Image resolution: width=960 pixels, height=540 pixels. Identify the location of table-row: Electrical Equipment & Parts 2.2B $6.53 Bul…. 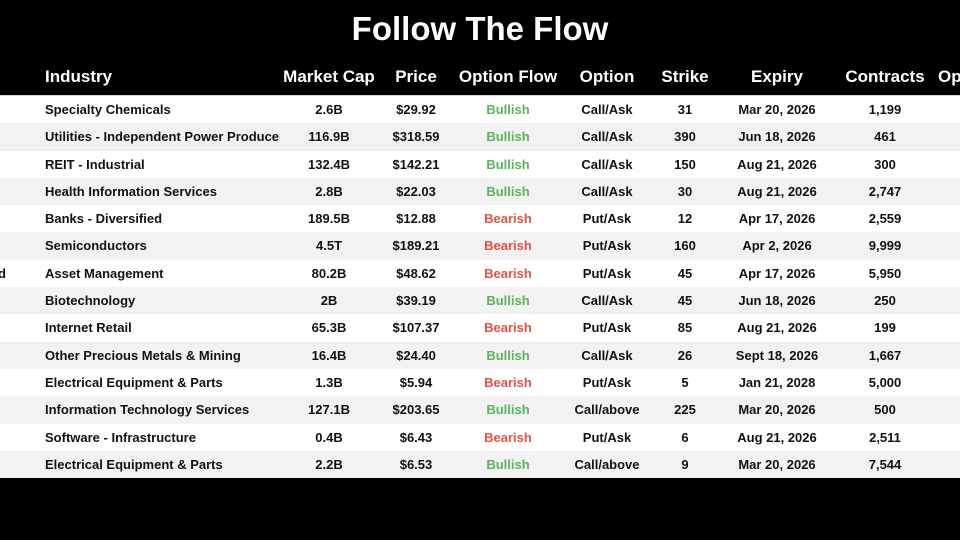
(480, 464).